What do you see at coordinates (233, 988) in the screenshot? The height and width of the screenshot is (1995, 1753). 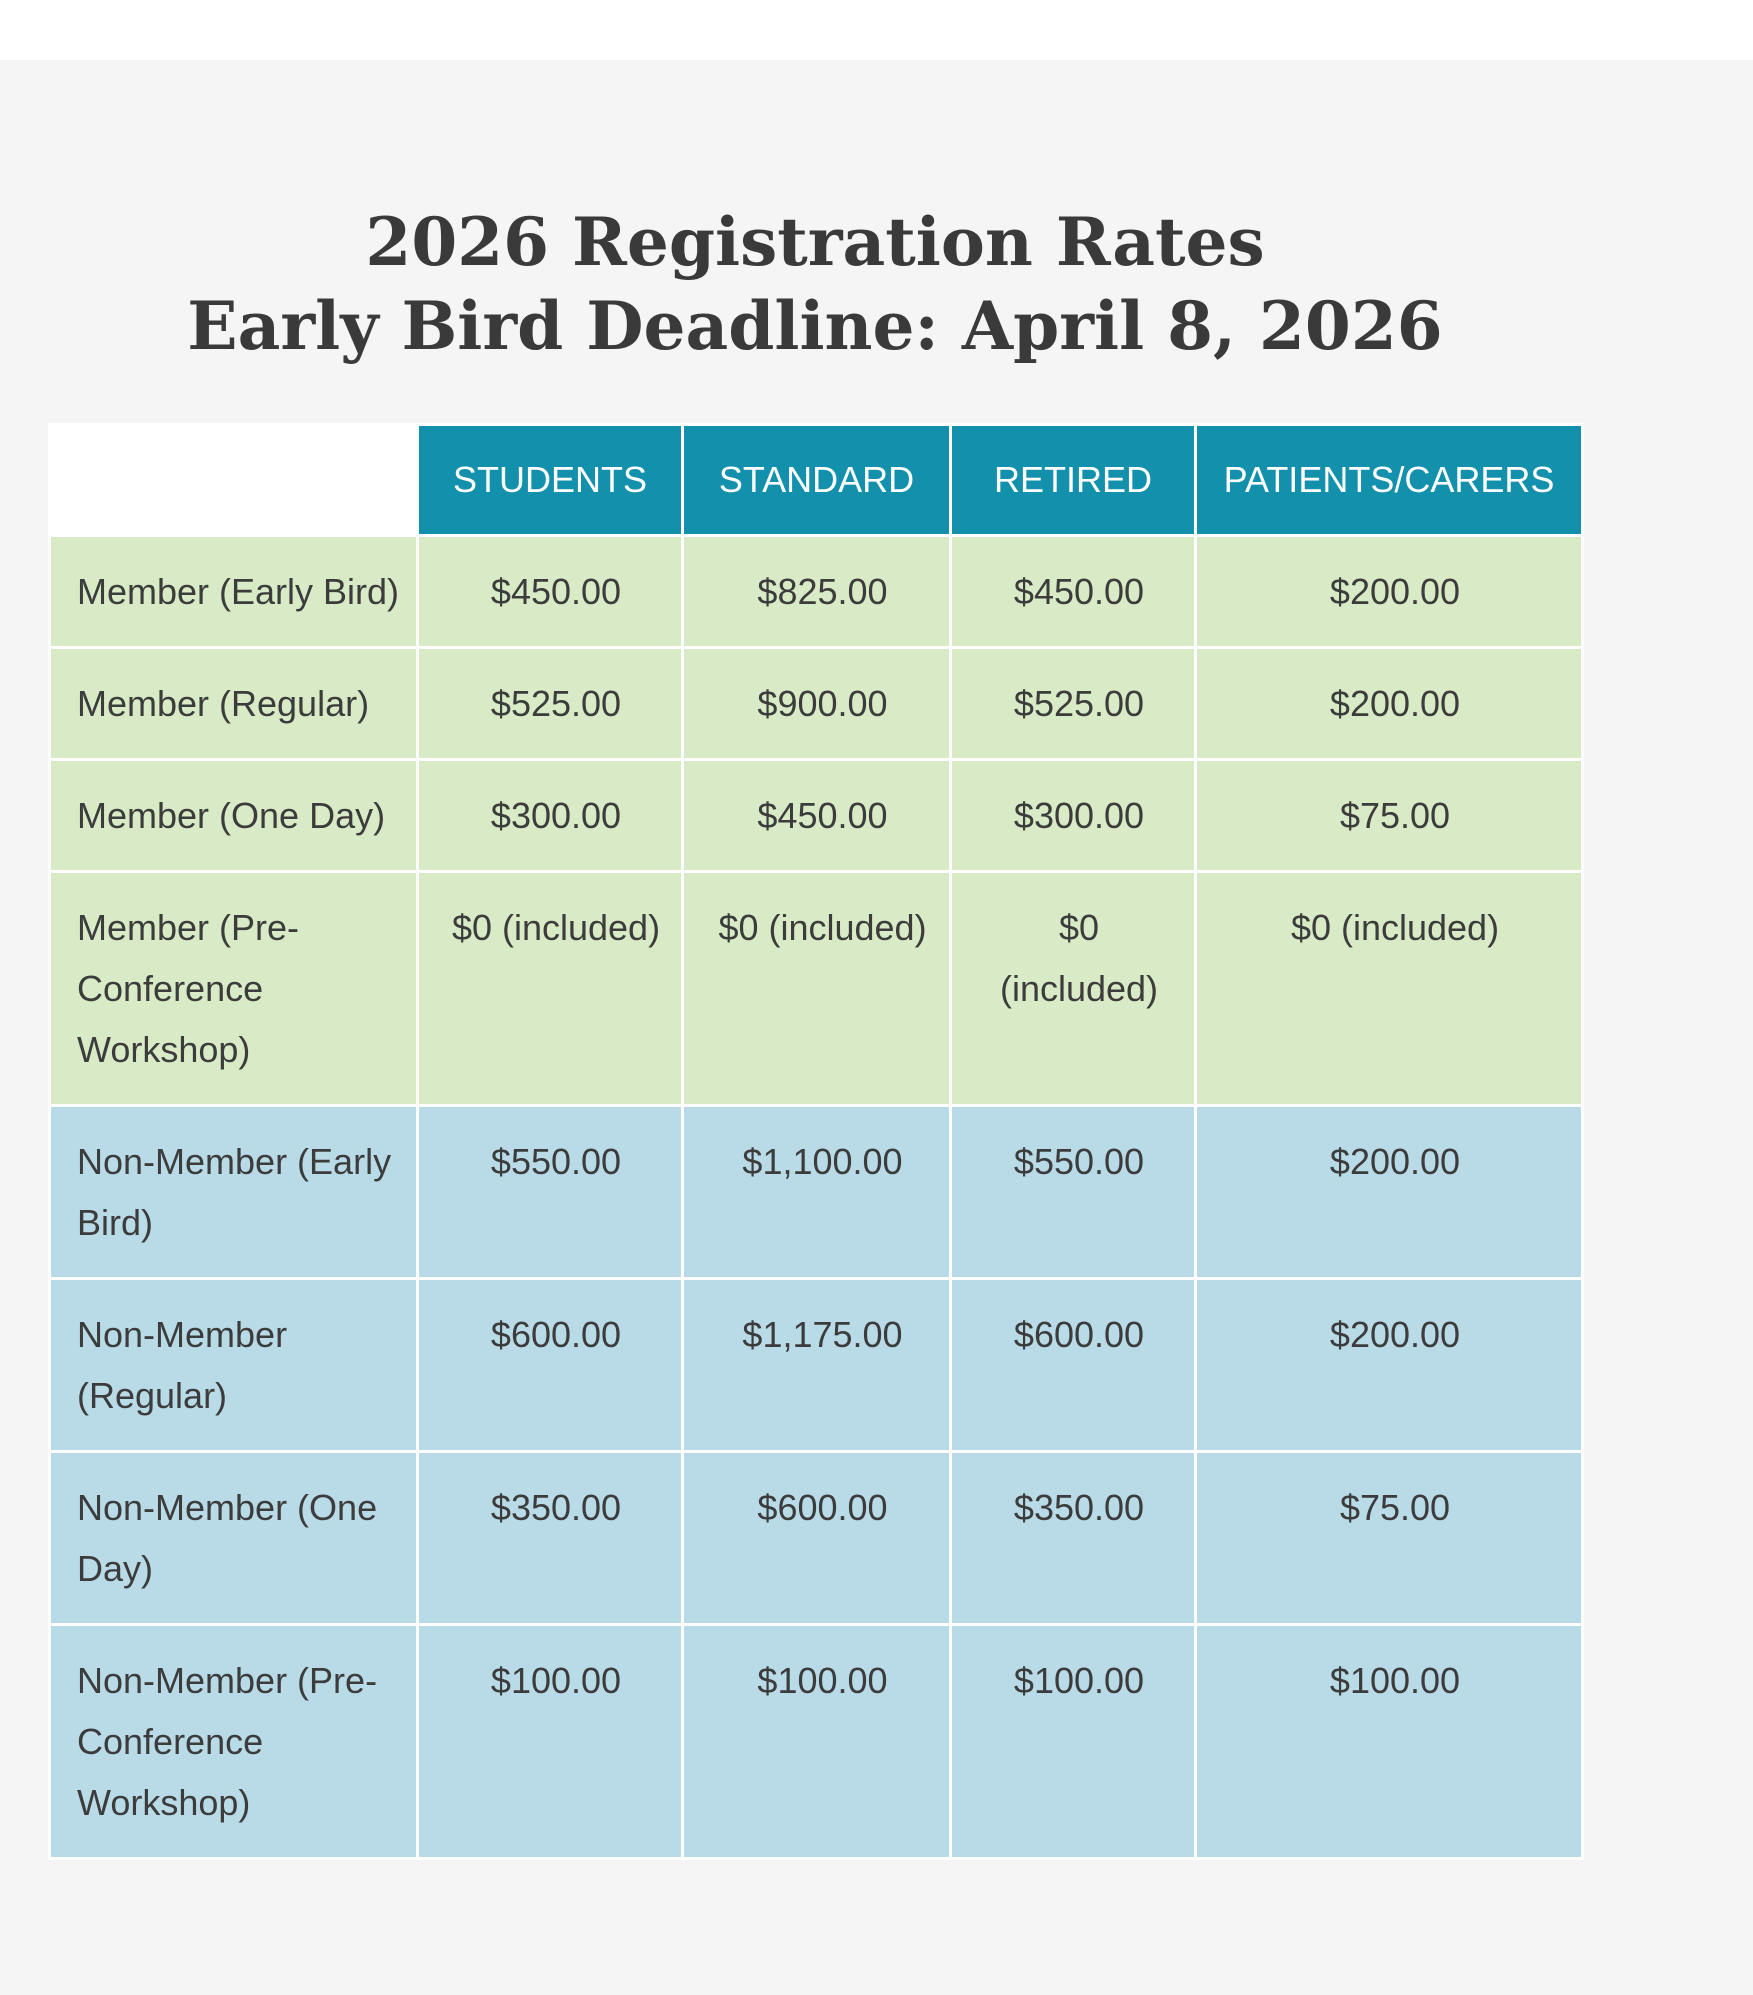 I see `row-label: Member (Pre-Conference Workshop)` at bounding box center [233, 988].